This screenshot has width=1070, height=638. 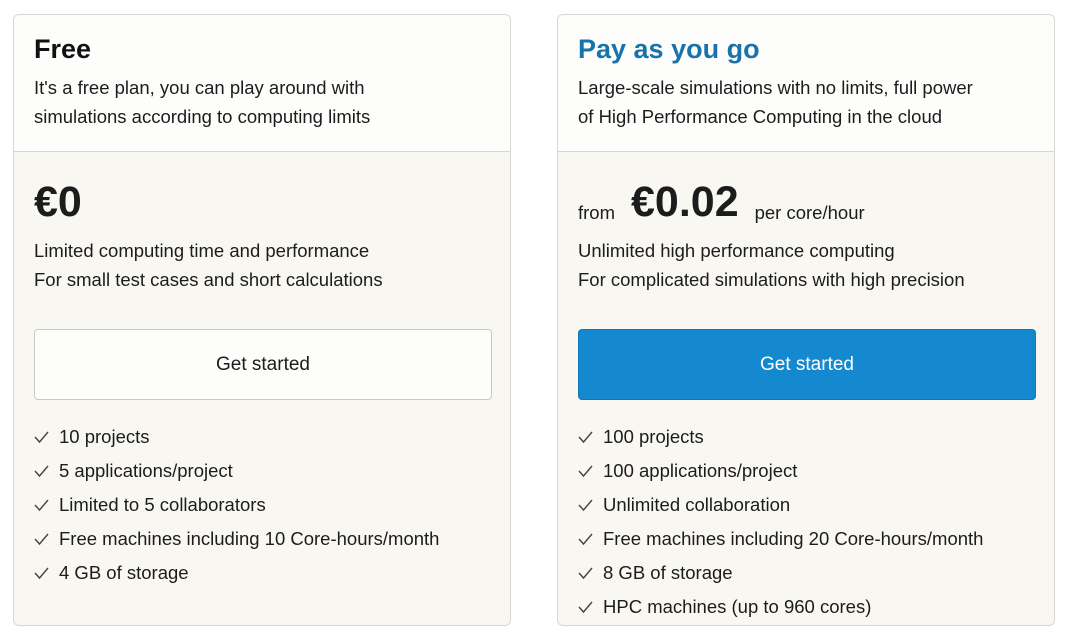 I want to click on feature-text: 100 applications/project, so click(x=700, y=470).